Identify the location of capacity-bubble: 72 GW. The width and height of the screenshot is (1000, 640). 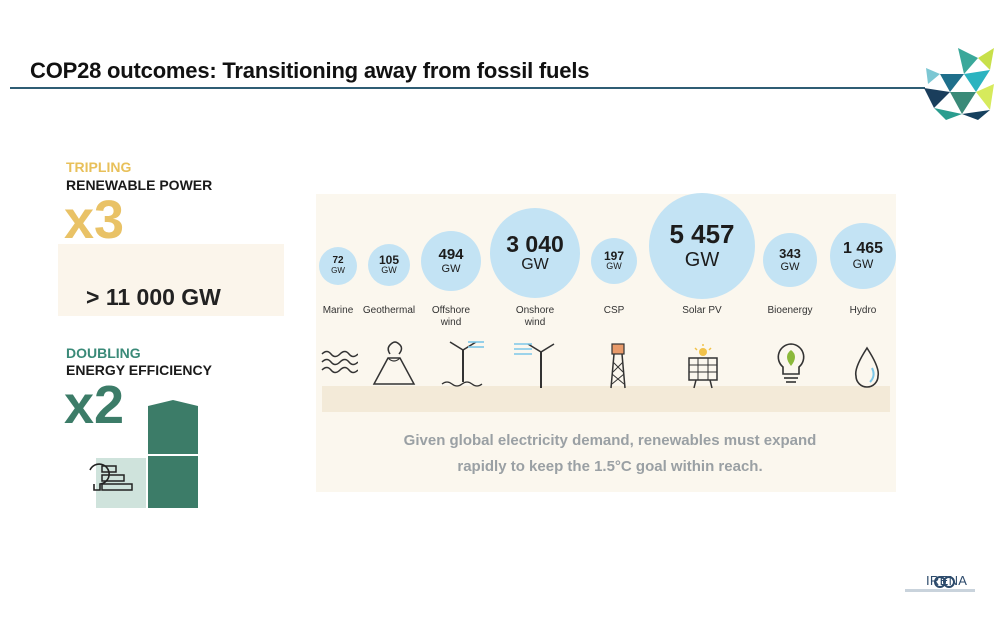
(338, 266).